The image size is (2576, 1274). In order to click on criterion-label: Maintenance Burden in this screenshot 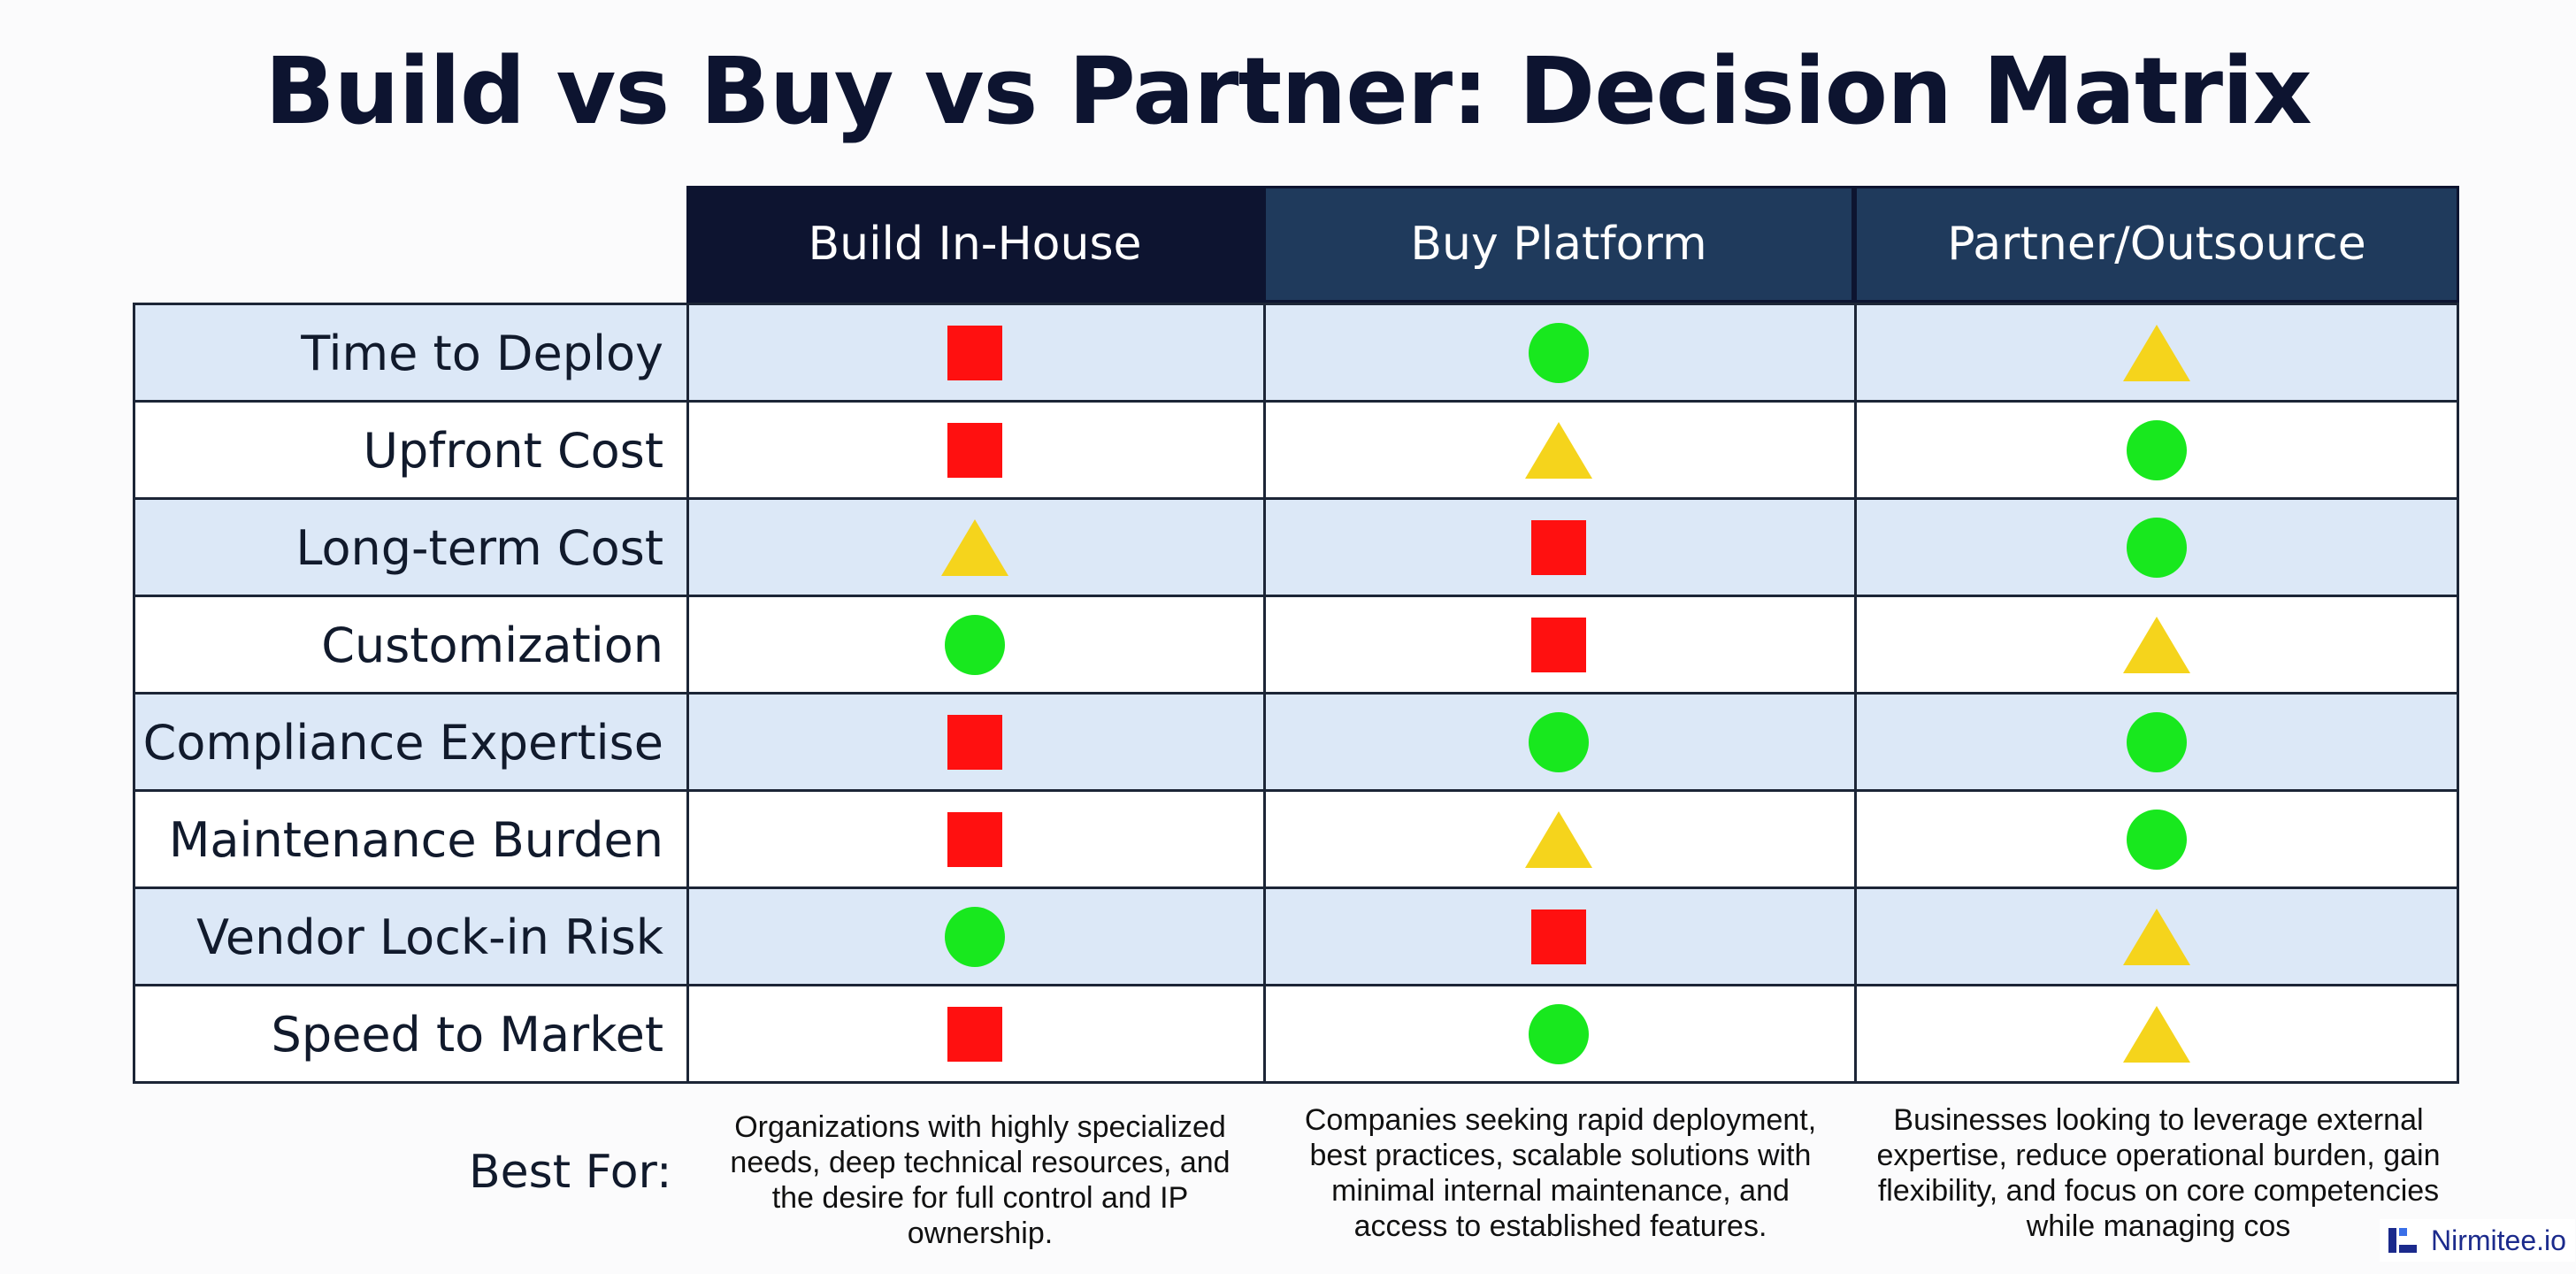, I will do `click(415, 839)`.